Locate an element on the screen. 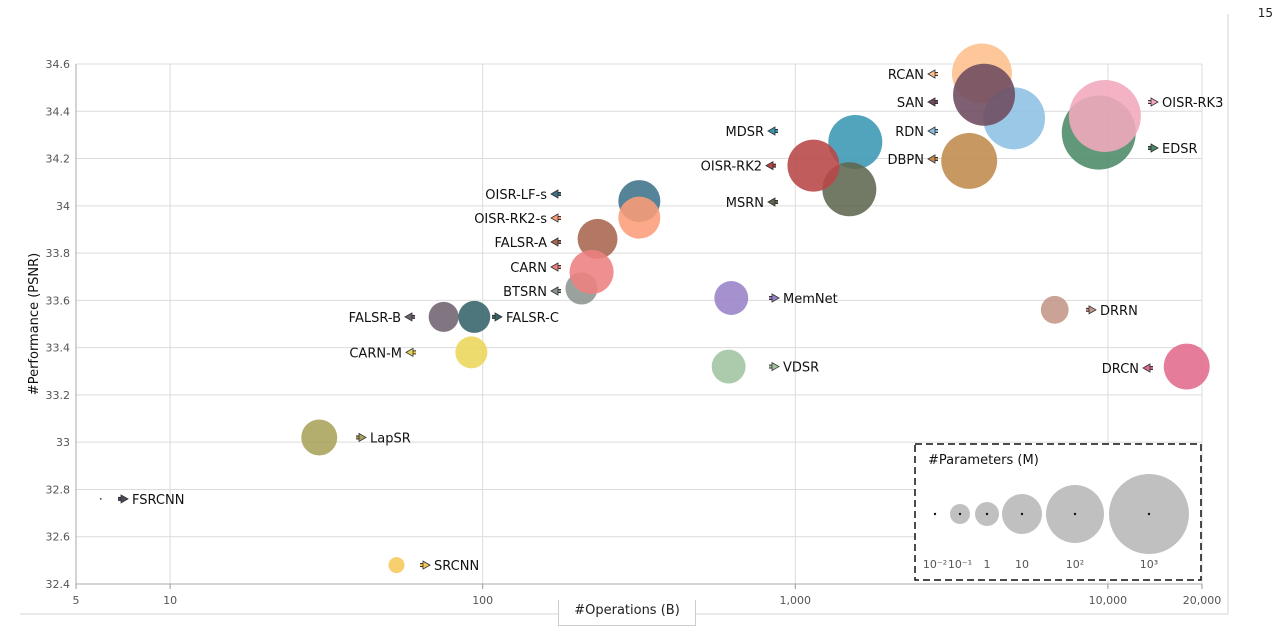 The width and height of the screenshot is (1281, 635). legend-size-label: 10 is located at coordinates (1022, 564).